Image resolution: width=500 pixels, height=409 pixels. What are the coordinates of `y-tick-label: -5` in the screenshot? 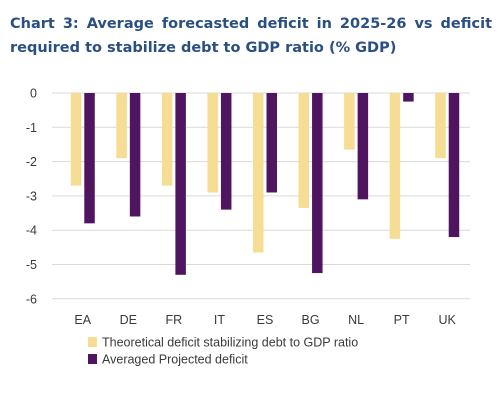 It's located at (31, 265).